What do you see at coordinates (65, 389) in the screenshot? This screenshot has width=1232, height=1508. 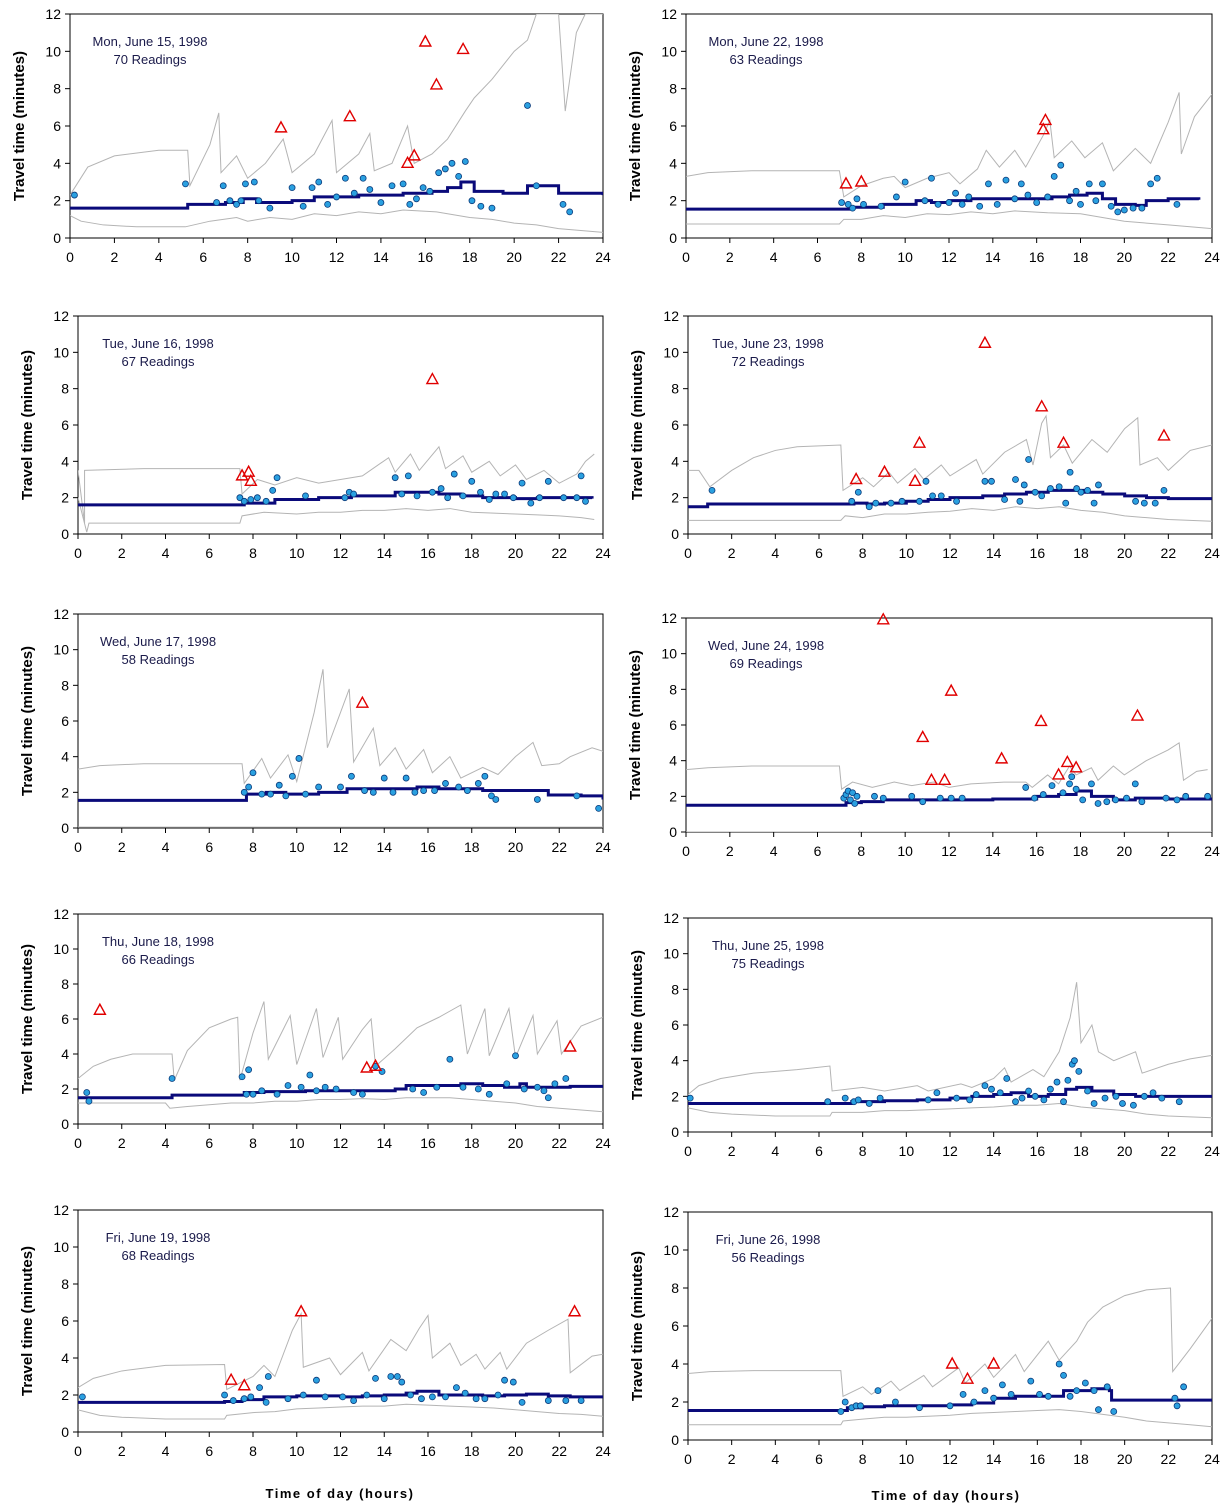 I see `panel-3-y-tick-label: 8` at bounding box center [65, 389].